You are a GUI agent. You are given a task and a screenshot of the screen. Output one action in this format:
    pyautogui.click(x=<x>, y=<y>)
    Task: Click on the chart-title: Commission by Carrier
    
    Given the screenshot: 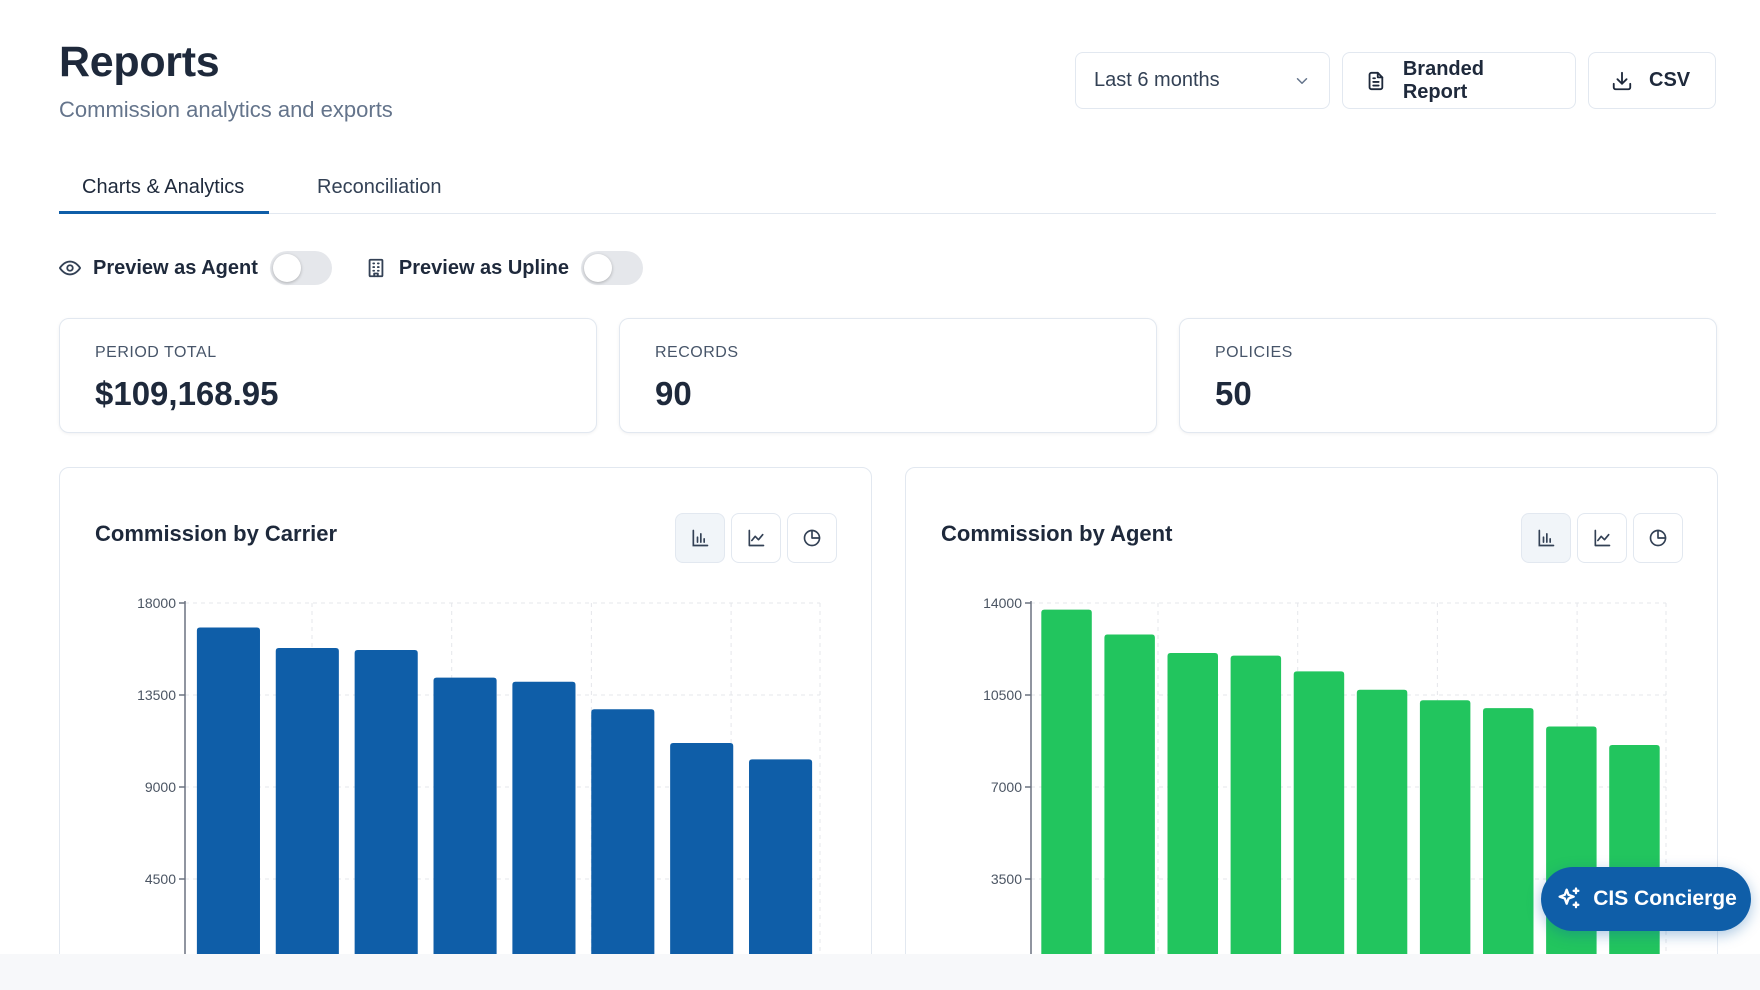 What is the action you would take?
    pyautogui.click(x=216, y=533)
    